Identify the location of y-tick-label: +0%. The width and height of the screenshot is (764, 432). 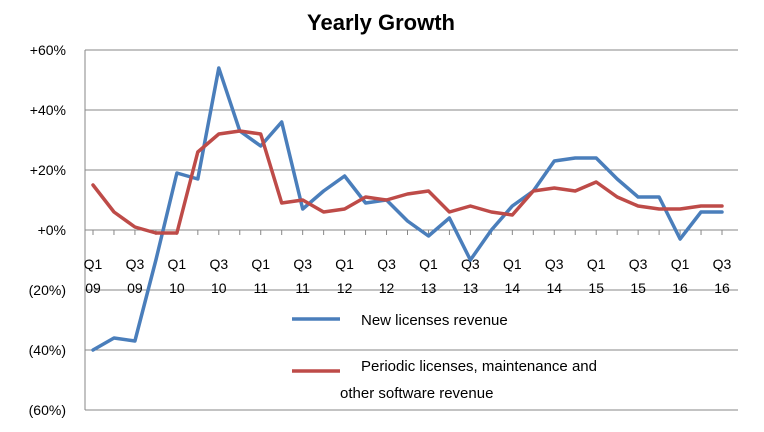
(52, 230).